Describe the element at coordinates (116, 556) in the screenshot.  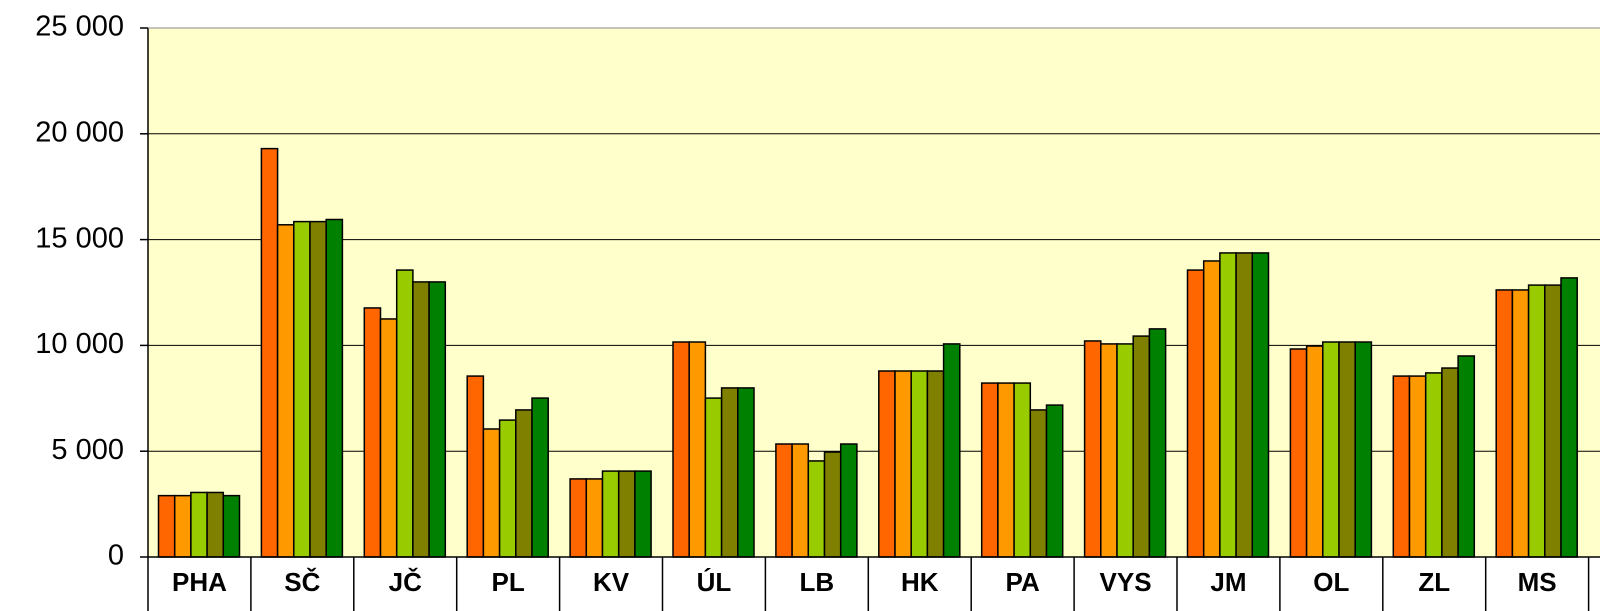
I see `y-tick-label: 0` at that location.